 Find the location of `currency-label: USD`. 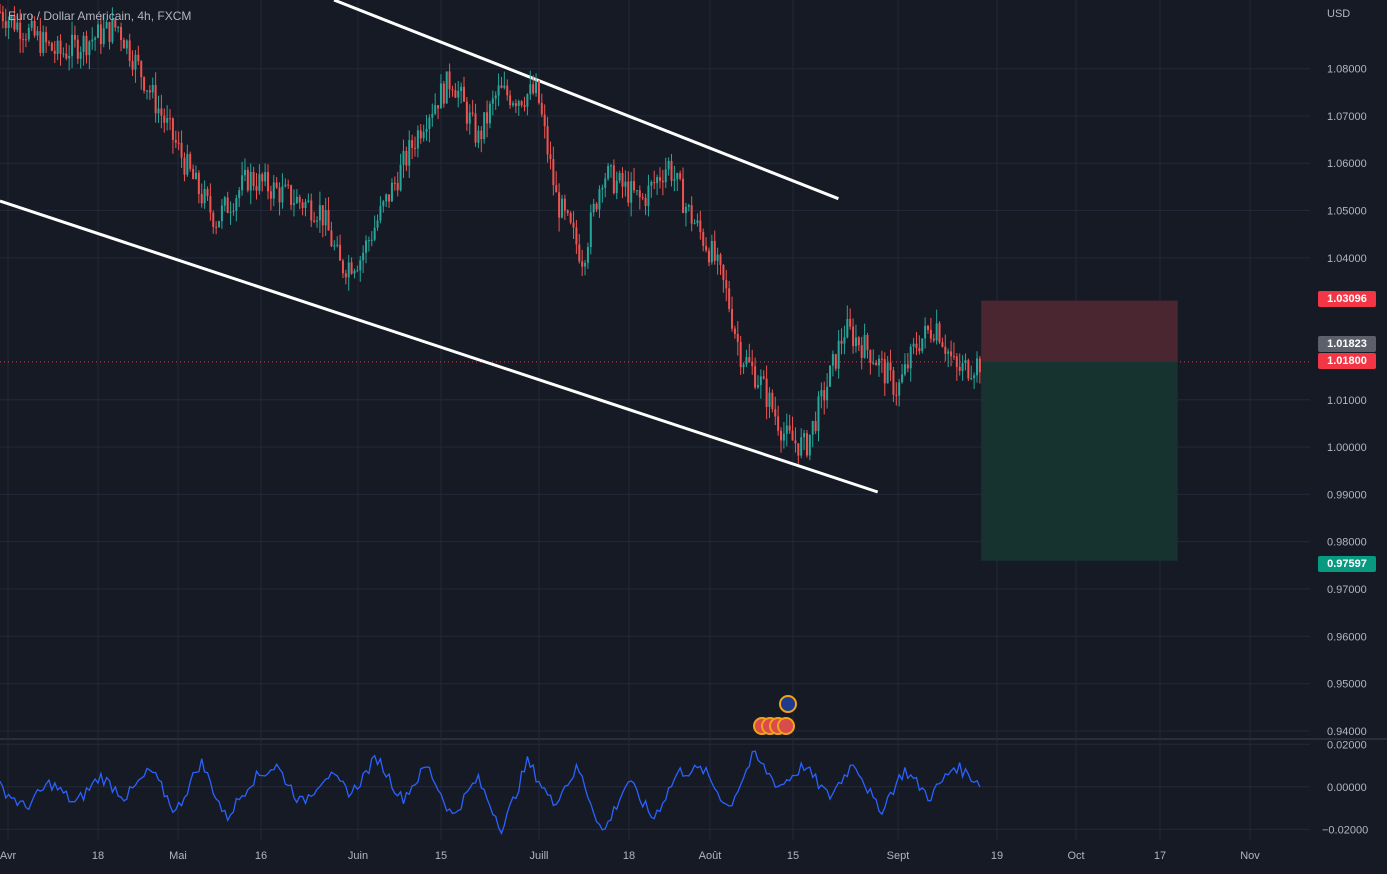

currency-label: USD is located at coordinates (1339, 14).